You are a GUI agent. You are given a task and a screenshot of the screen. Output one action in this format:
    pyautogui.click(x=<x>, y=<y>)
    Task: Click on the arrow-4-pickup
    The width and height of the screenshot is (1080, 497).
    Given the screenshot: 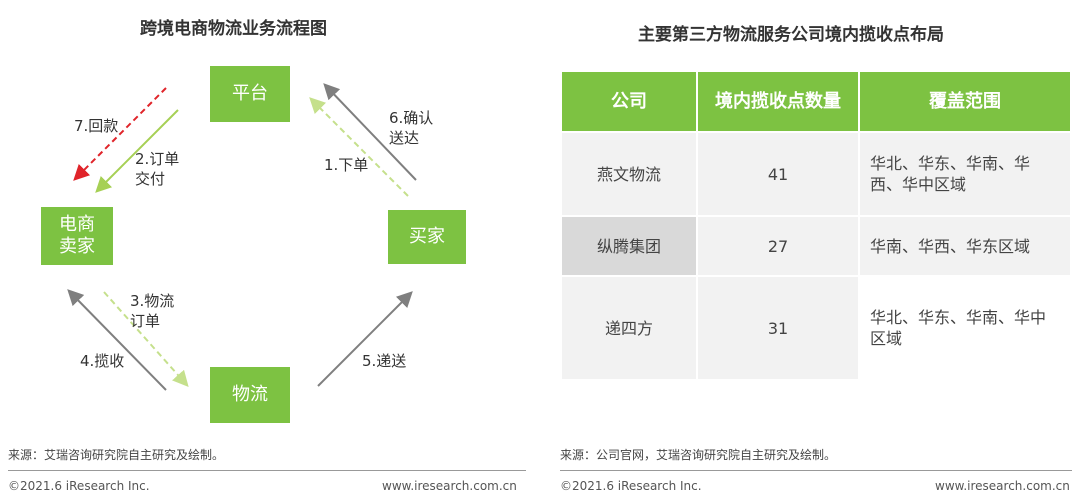 What is the action you would take?
    pyautogui.click(x=117, y=340)
    